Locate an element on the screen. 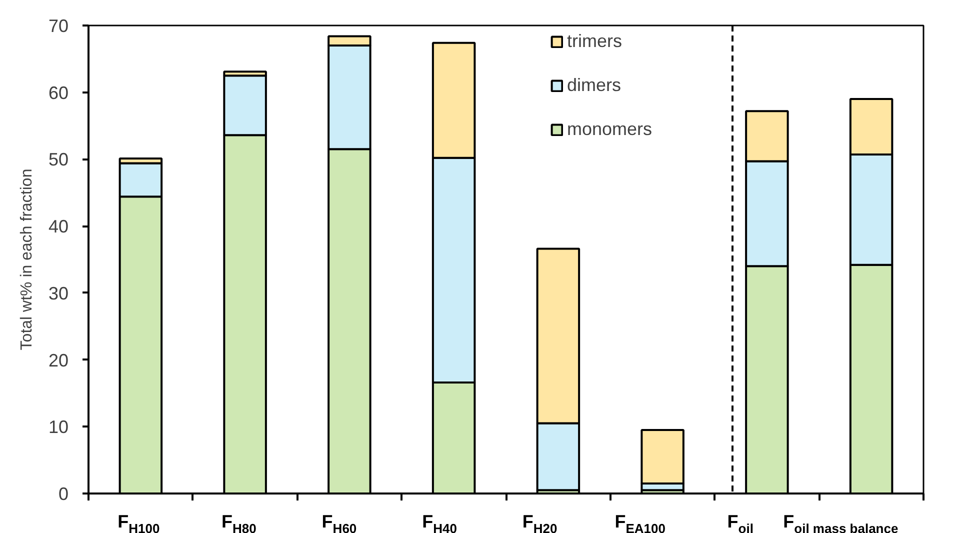 The image size is (957, 533). y-tick-label: 30 is located at coordinates (58, 293).